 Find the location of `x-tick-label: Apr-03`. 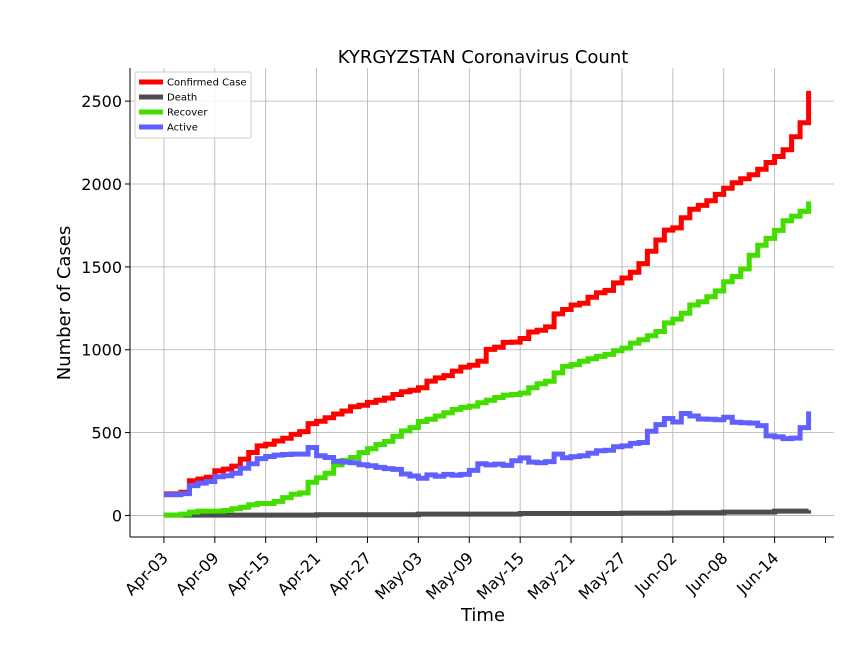

x-tick-label: Apr-03 is located at coordinates (146, 573).